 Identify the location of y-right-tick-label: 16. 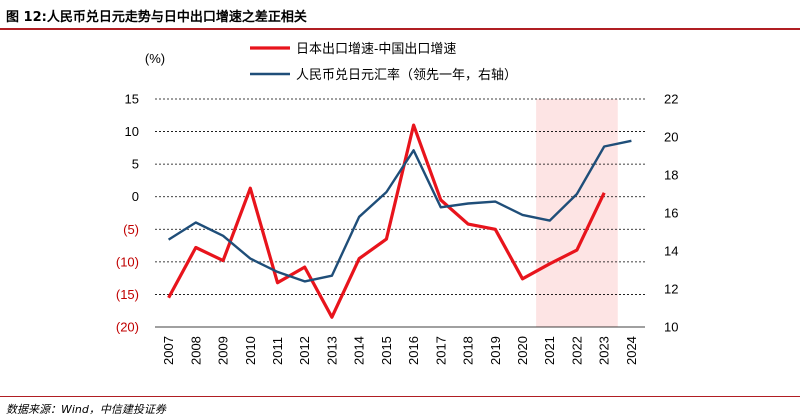
(671, 213).